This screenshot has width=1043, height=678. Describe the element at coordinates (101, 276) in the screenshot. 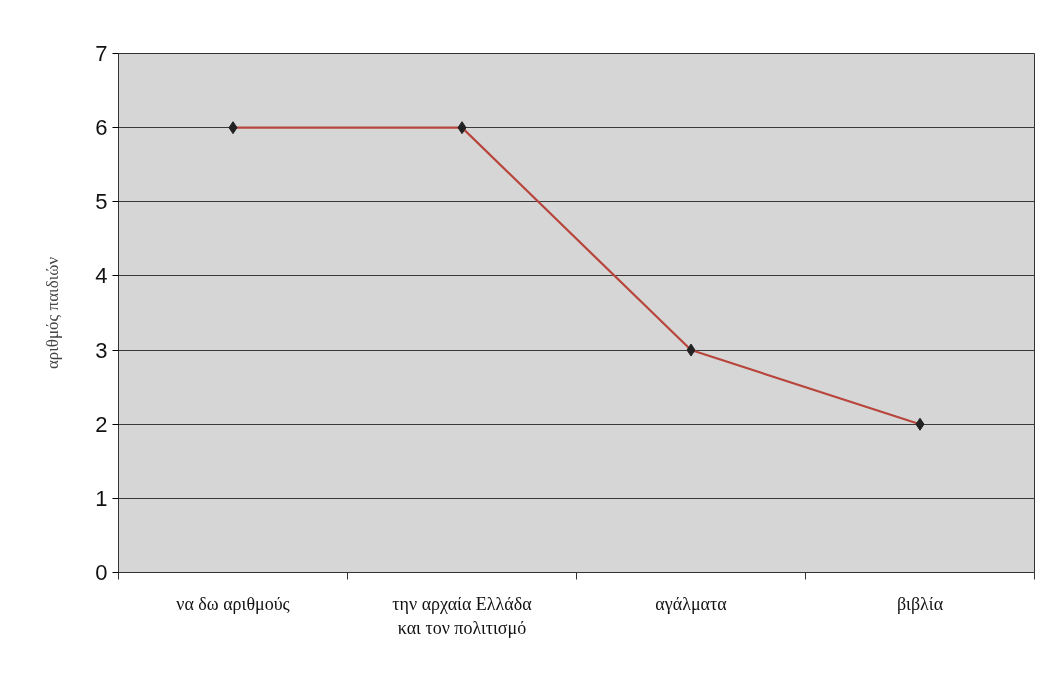

I see `y-tick-label: 4` at that location.